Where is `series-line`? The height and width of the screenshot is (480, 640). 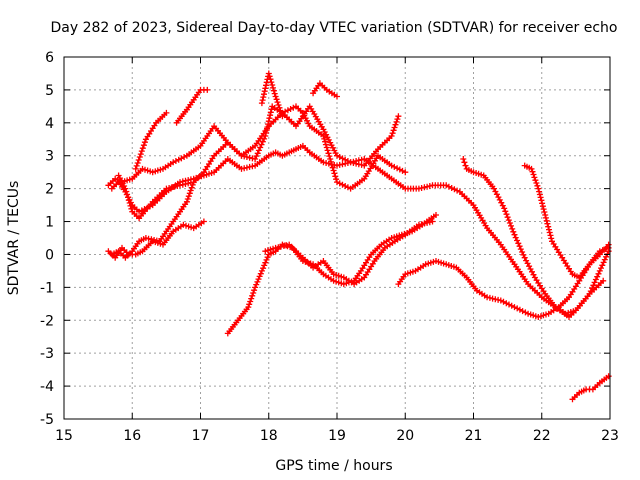
series-line is located at coordinates (257, 147).